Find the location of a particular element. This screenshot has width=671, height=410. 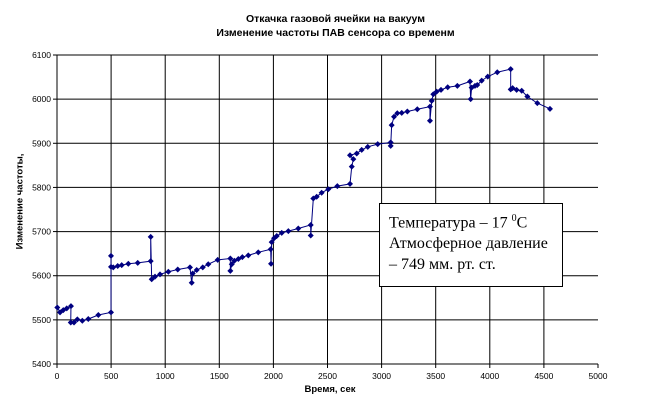

annotation-degree: 0 is located at coordinates (514, 218).